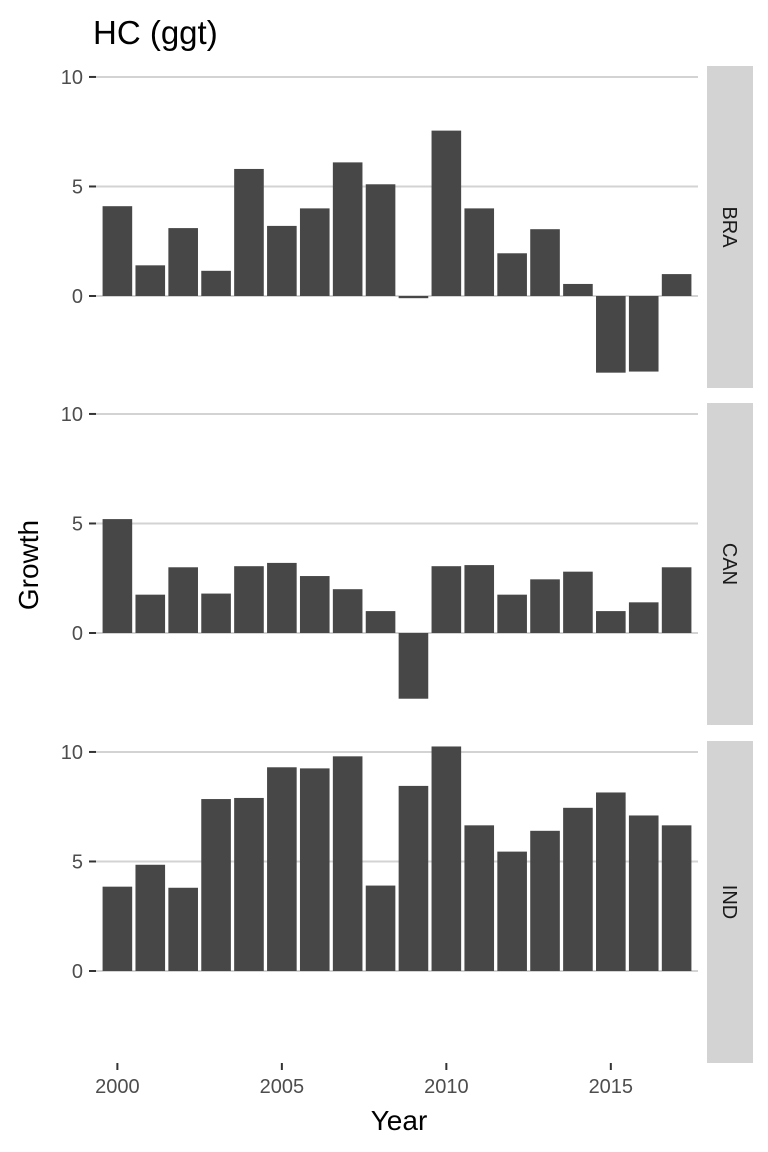 This screenshot has width=768, height=1152. I want to click on x-tick-label: 2010, so click(446, 1087).